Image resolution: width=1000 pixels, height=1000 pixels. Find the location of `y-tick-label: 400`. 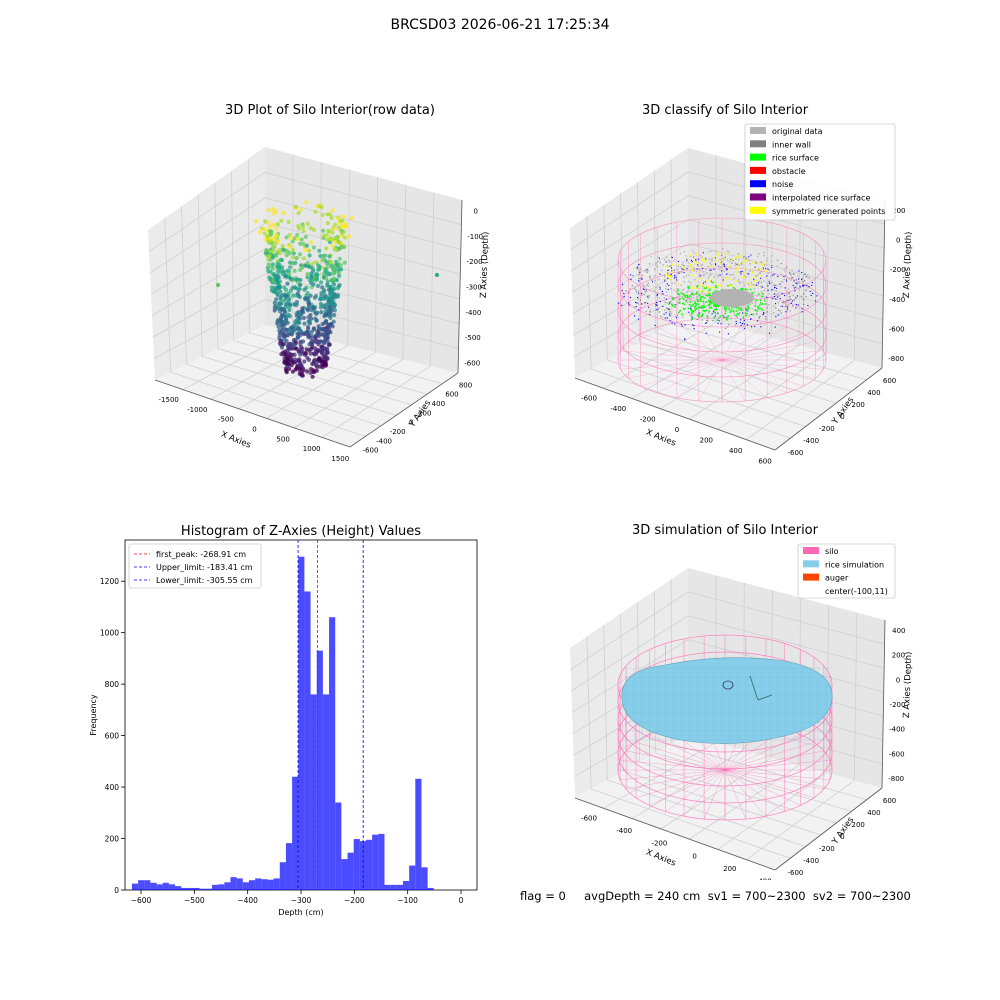

y-tick-label: 400 is located at coordinates (438, 404).